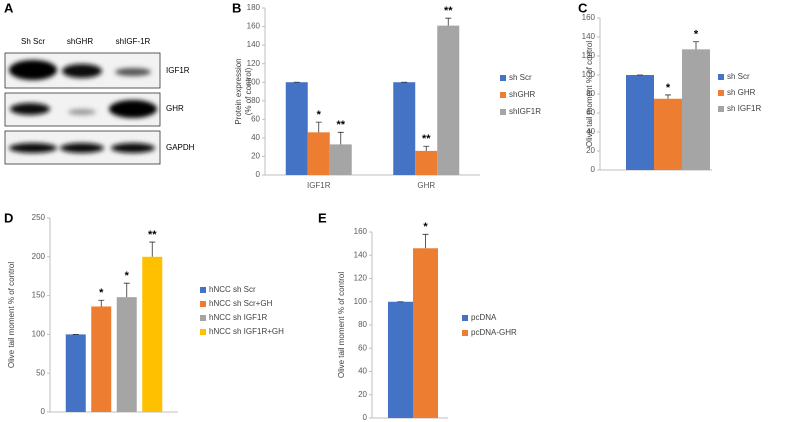  What do you see at coordinates (248, 91) in the screenshot?
I see `y-axis-label: (% of control)` at bounding box center [248, 91].